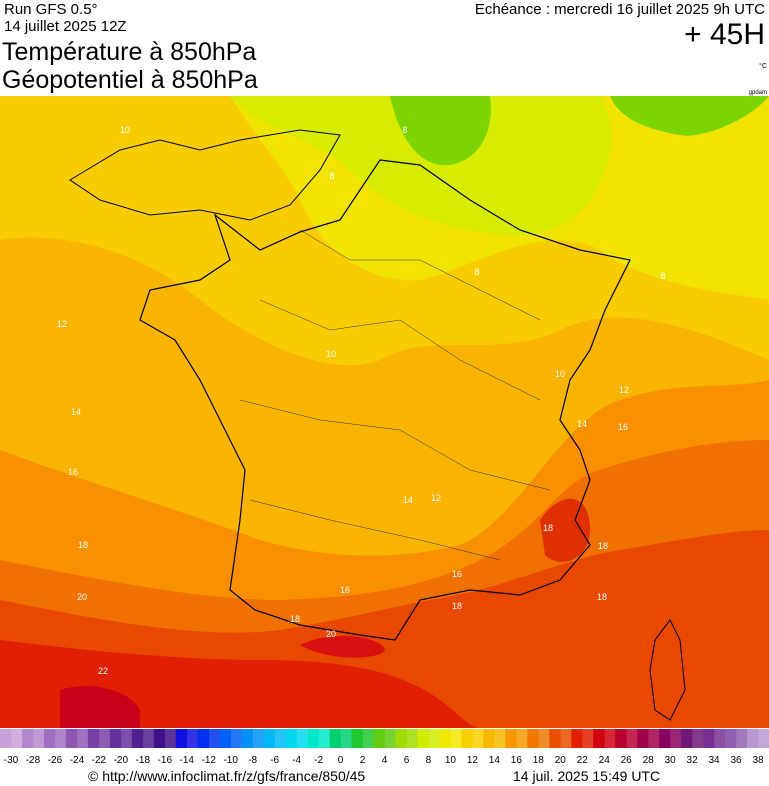 Image resolution: width=769 pixels, height=786 pixels. I want to click on colorbar-label: 36, so click(736, 760).